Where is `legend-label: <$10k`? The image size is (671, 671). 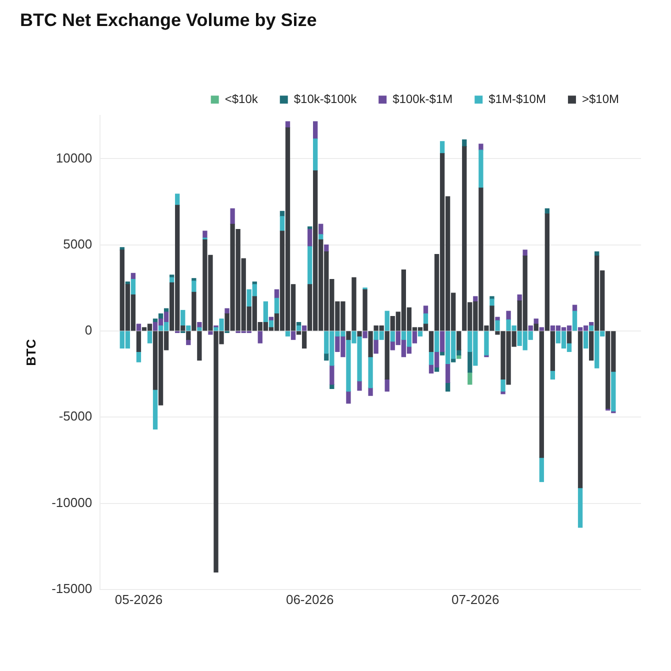
legend-label: <$10k is located at coordinates (241, 99).